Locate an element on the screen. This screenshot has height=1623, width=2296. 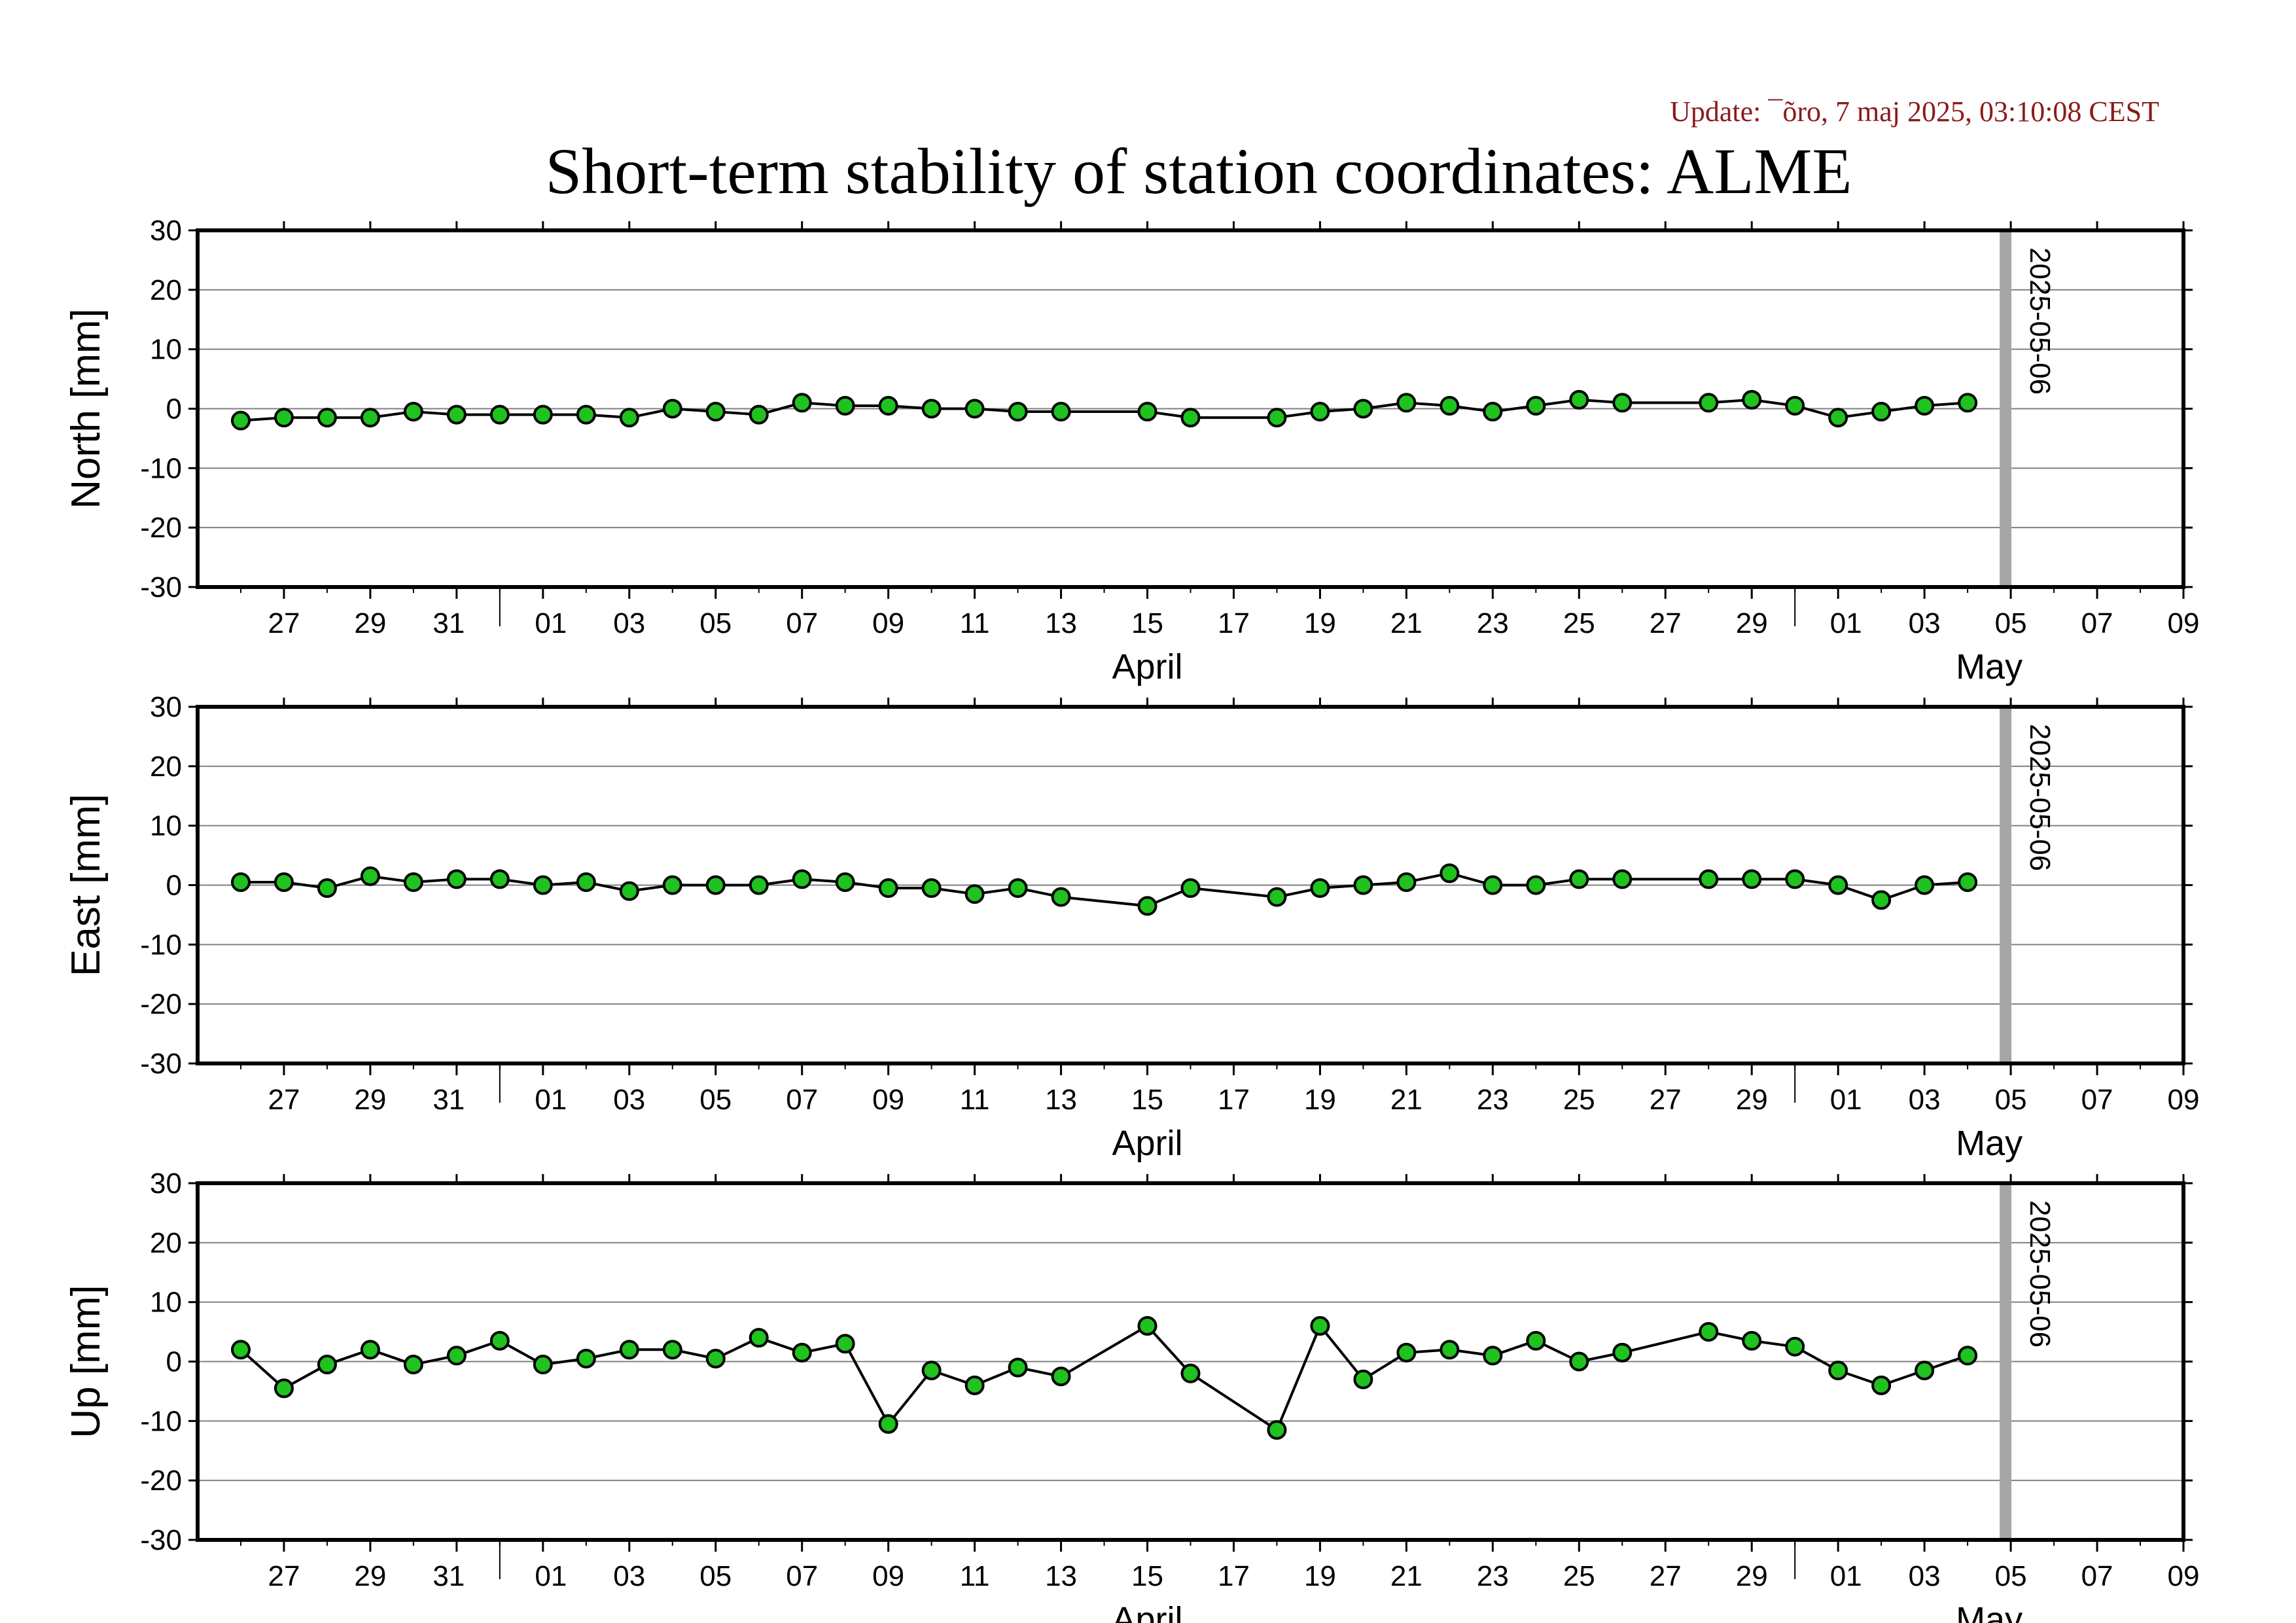
x-tick-label: 17 is located at coordinates (1234, 1100).